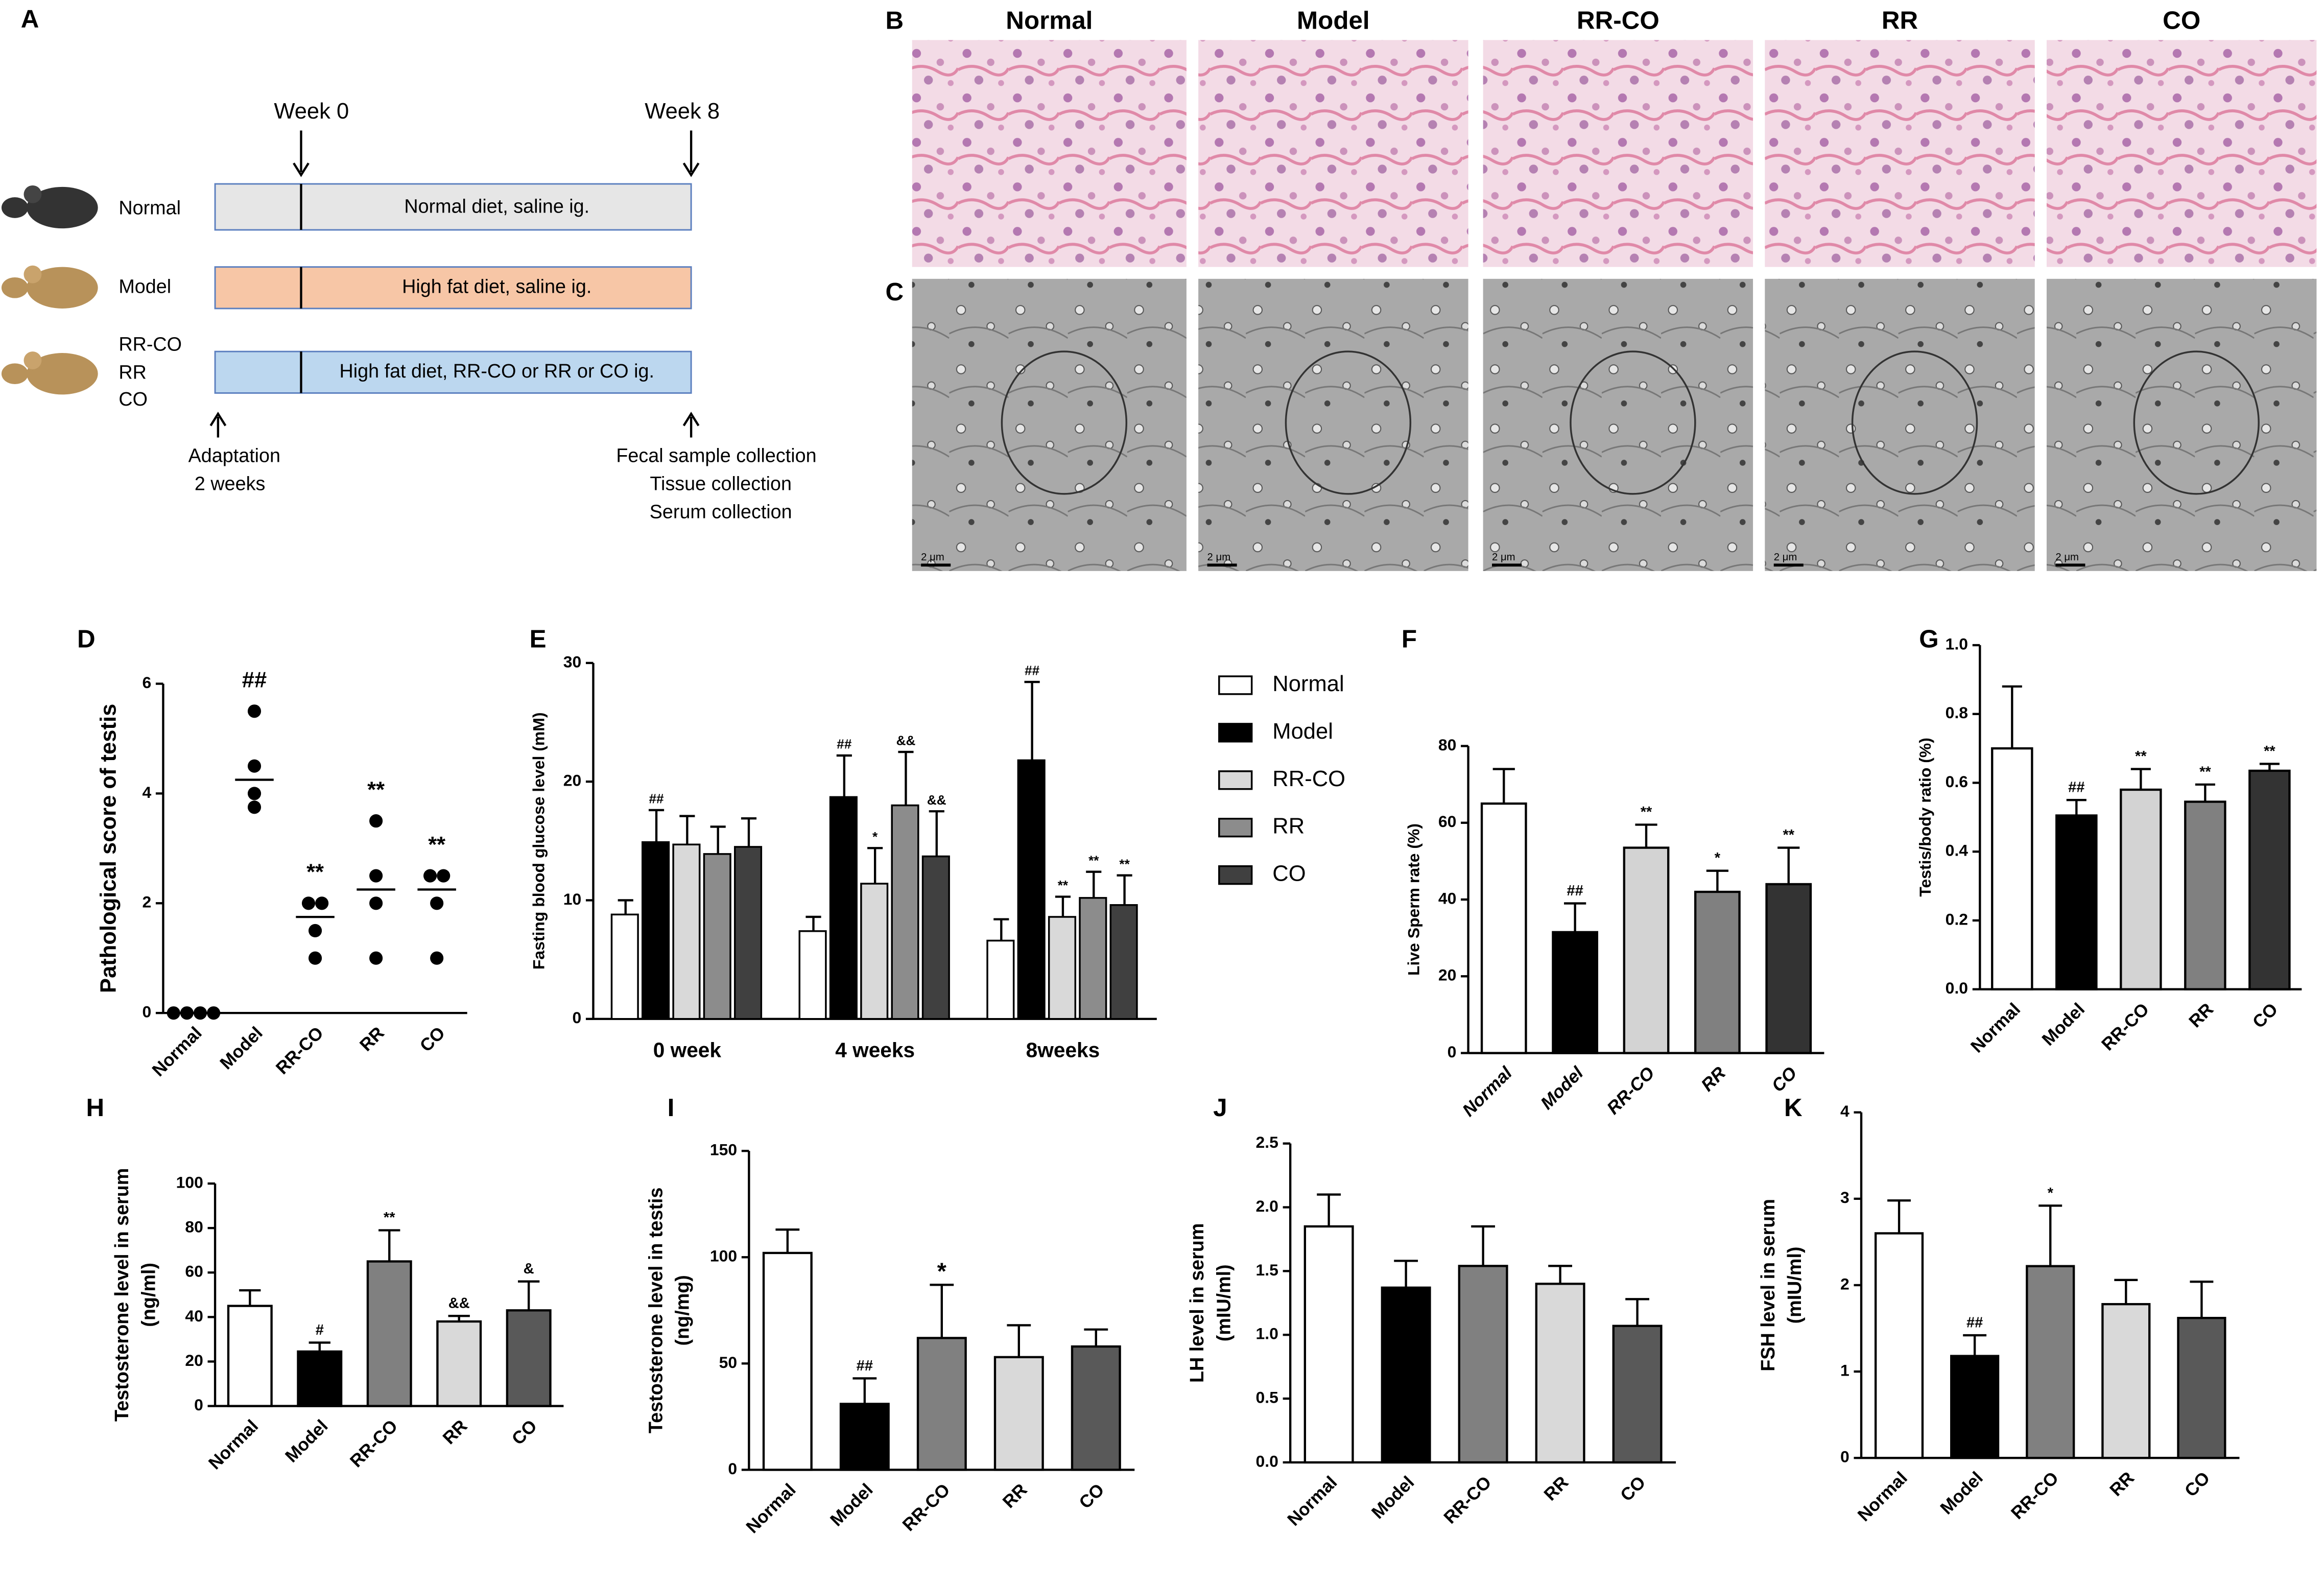 The height and width of the screenshot is (1584, 2324). I want to click on note: Fecal sample collection, so click(716, 455).